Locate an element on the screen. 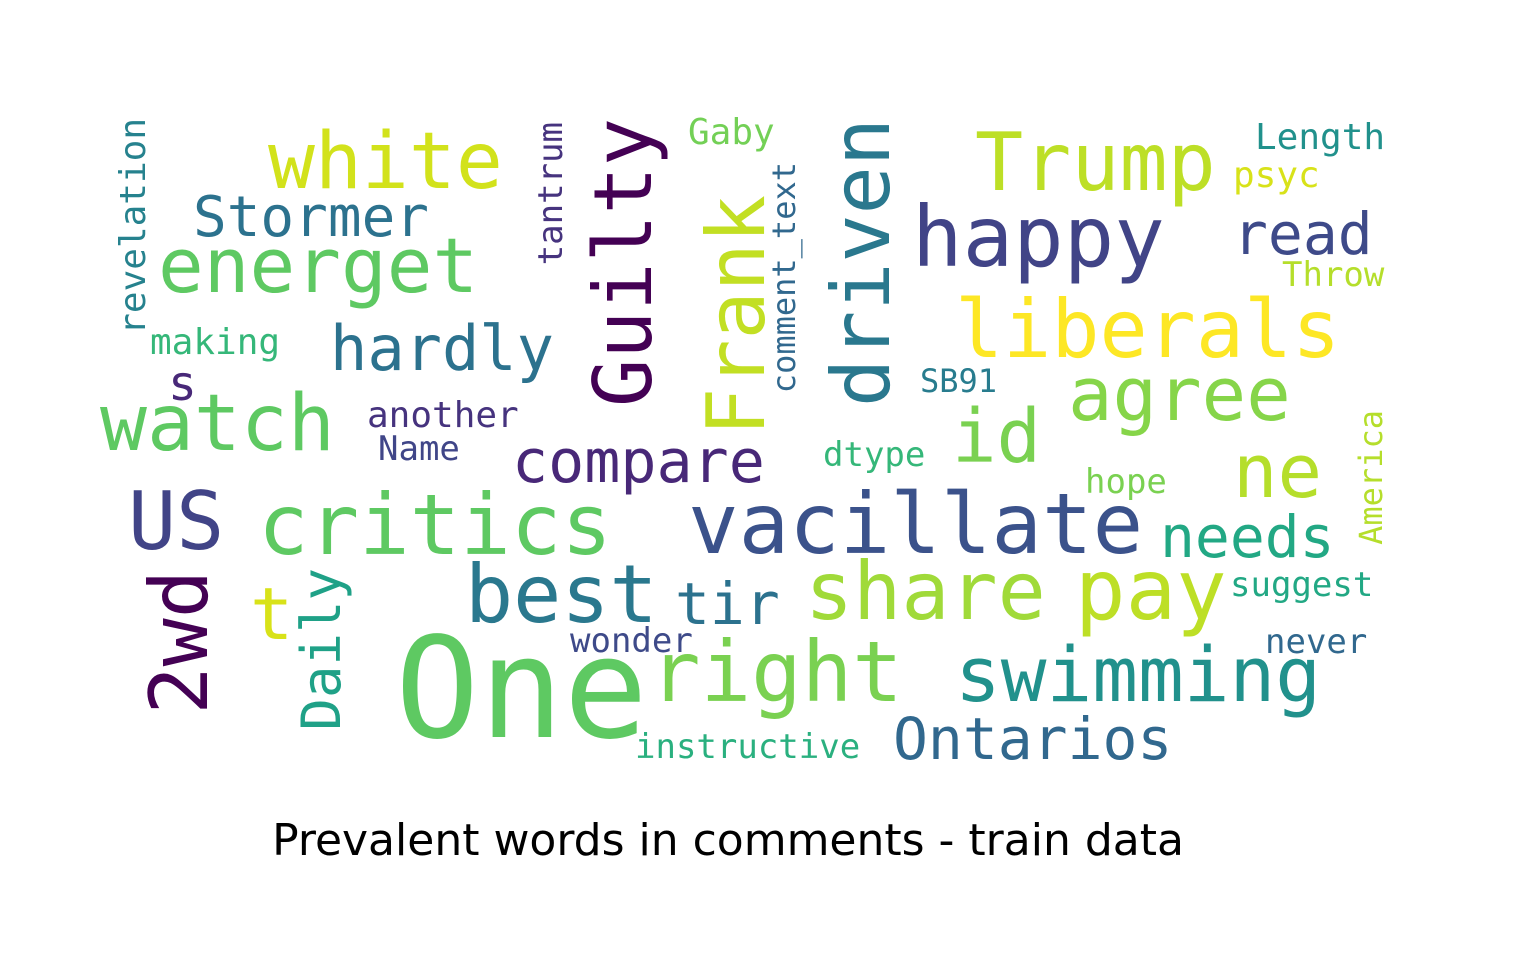 The height and width of the screenshot is (960, 1514). cloud-word: making is located at coordinates (215, 342).